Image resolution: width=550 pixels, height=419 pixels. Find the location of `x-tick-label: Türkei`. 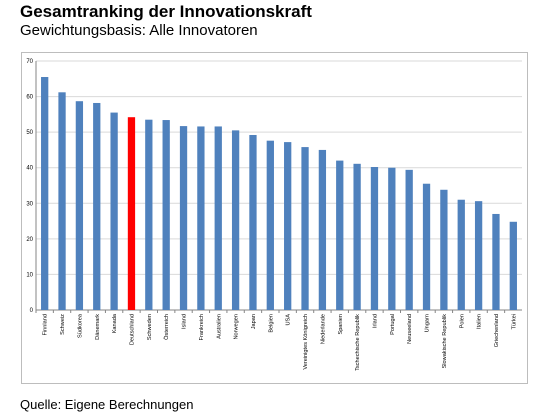

x-tick-label: Türkei is located at coordinates (514, 322).